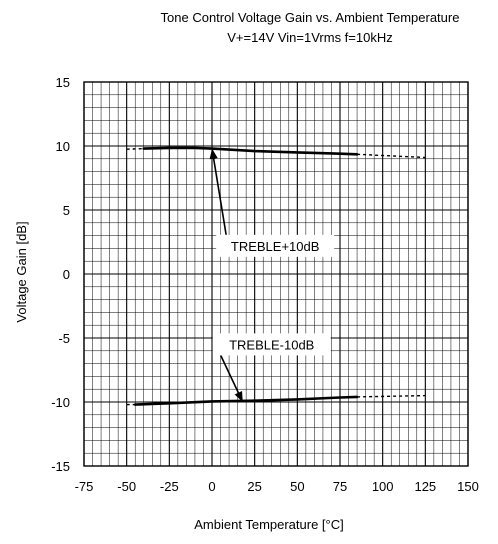 This screenshot has height=544, width=498. Describe the element at coordinates (66, 210) in the screenshot. I see `y-tick-label: 5` at that location.